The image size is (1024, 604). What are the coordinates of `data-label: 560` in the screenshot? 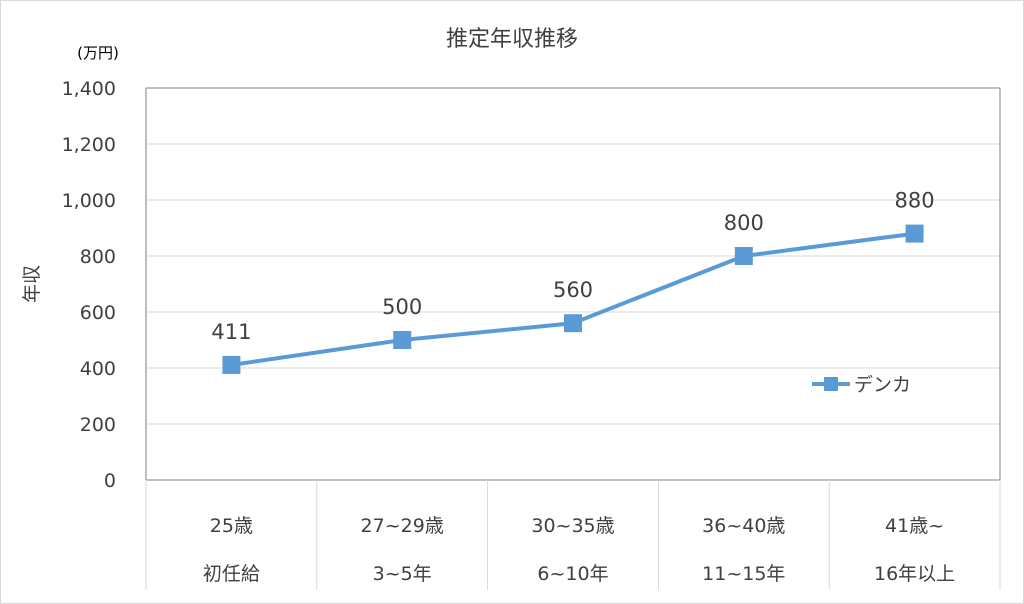 It's located at (573, 290).